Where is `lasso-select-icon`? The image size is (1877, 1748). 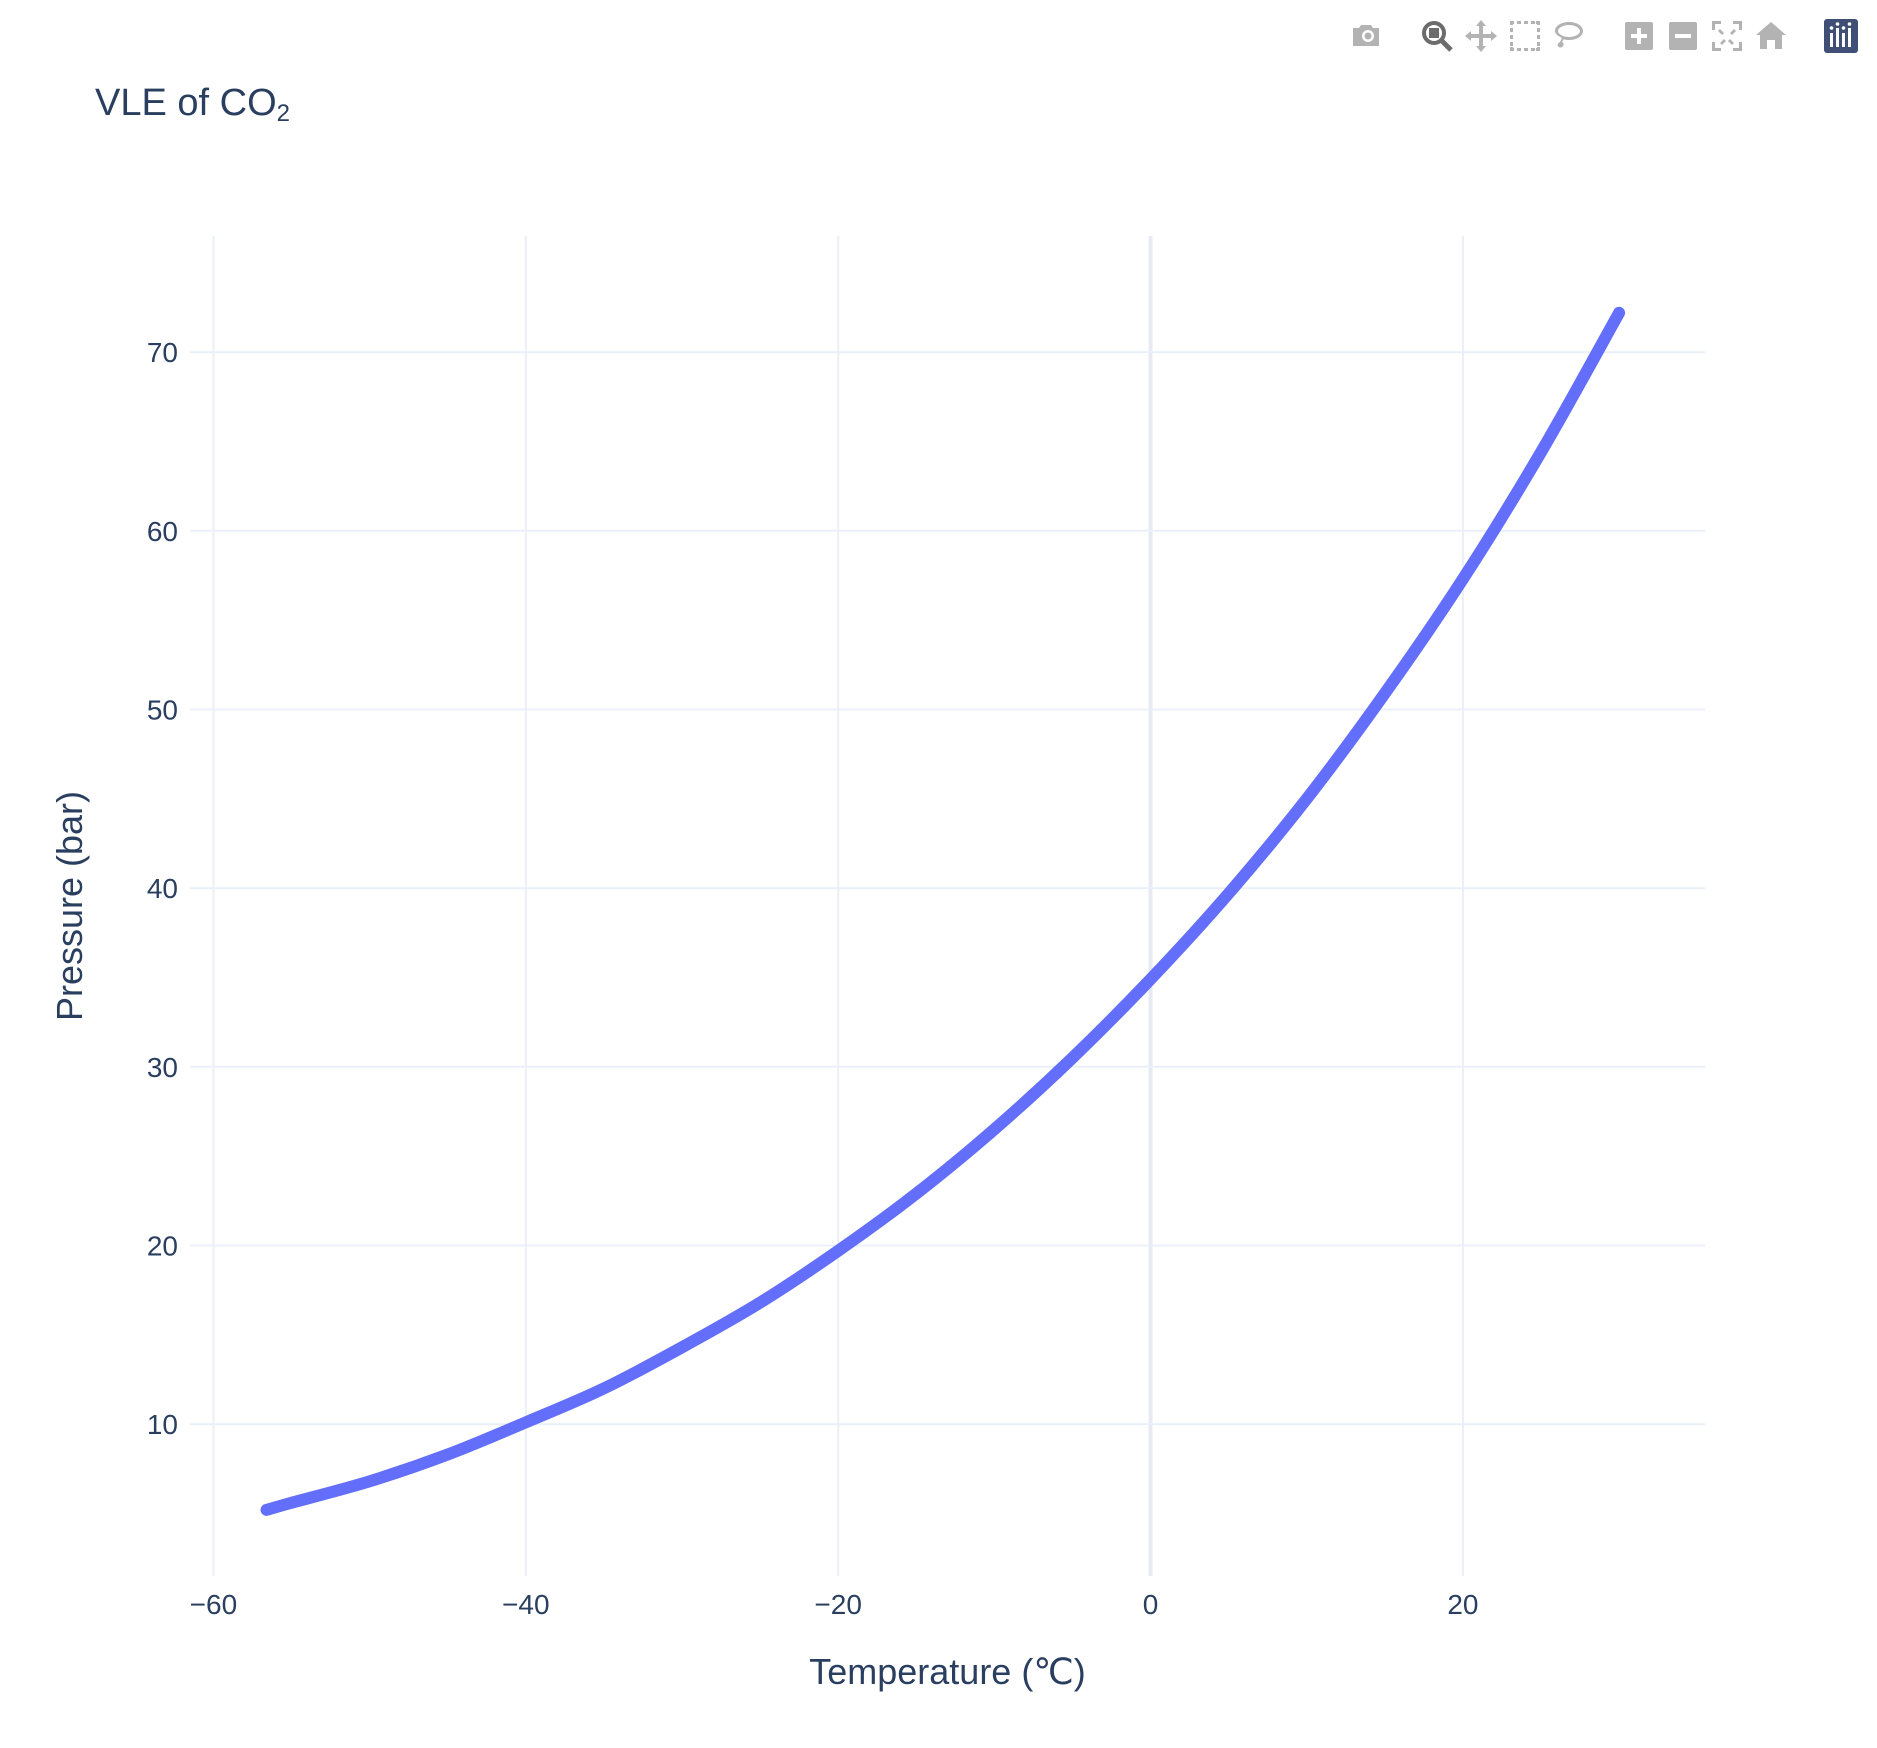 lasso-select-icon is located at coordinates (1569, 35).